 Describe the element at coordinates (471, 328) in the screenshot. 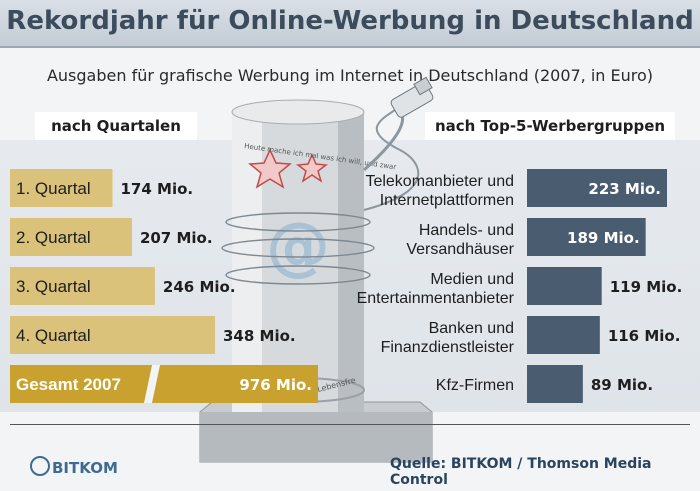

I see `group-label: Banken und` at that location.